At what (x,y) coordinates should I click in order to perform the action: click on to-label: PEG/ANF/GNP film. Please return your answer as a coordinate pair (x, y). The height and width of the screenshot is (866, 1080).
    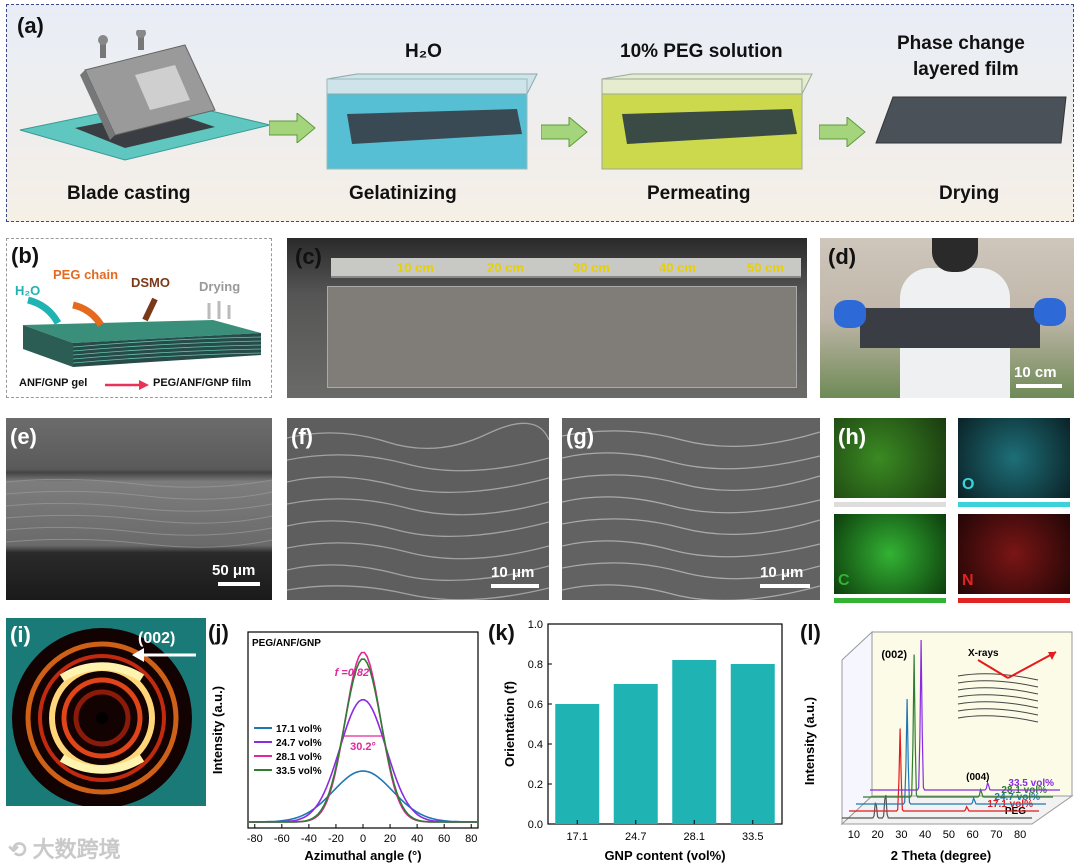
    Looking at the image, I should click on (202, 383).